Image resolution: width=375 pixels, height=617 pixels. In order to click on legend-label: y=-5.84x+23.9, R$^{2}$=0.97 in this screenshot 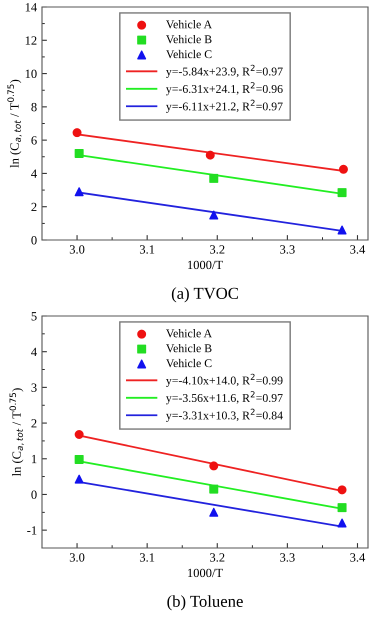, I will do `click(224, 71)`.